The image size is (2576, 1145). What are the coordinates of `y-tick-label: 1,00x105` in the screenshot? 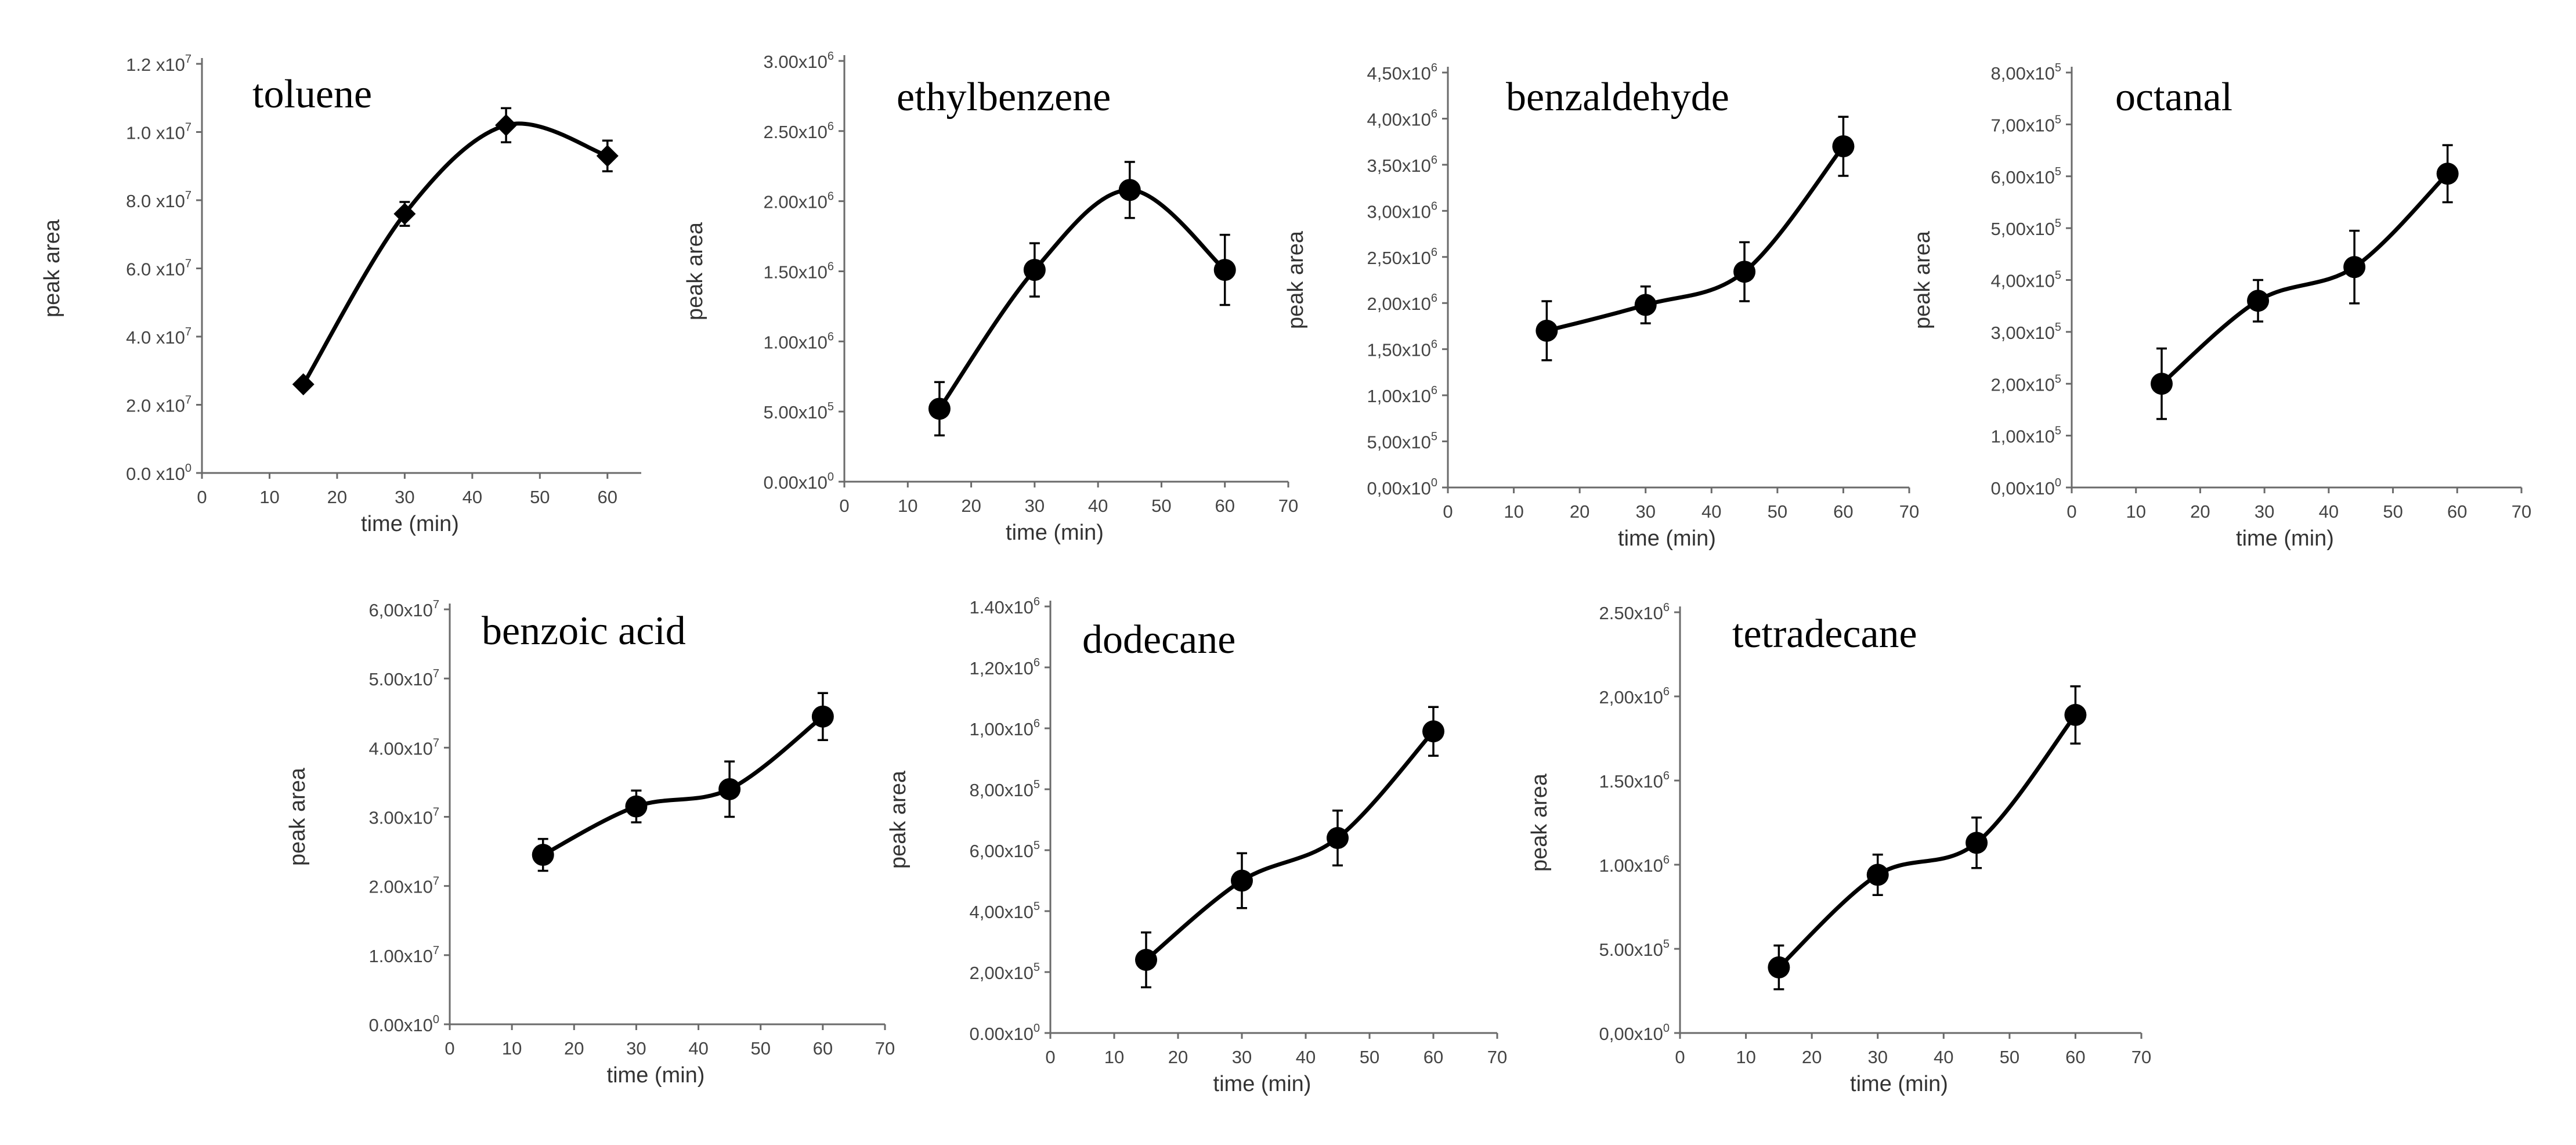 It's located at (2026, 436).